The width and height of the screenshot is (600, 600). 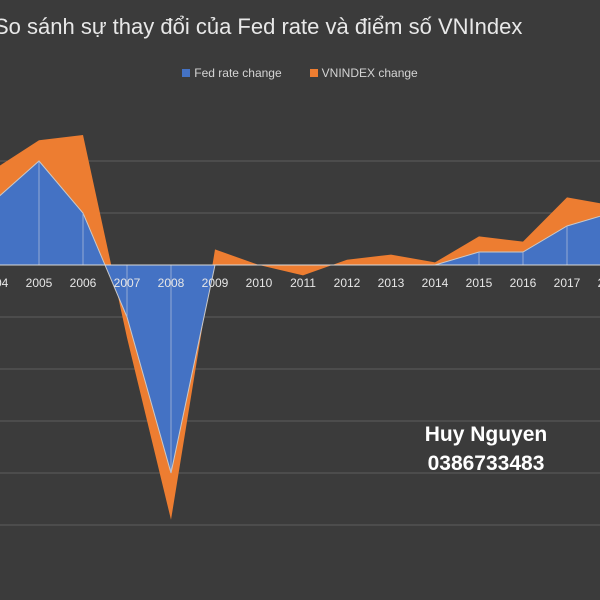 What do you see at coordinates (369, 73) in the screenshot?
I see `legend-label-vnindex: VNINDEX change` at bounding box center [369, 73].